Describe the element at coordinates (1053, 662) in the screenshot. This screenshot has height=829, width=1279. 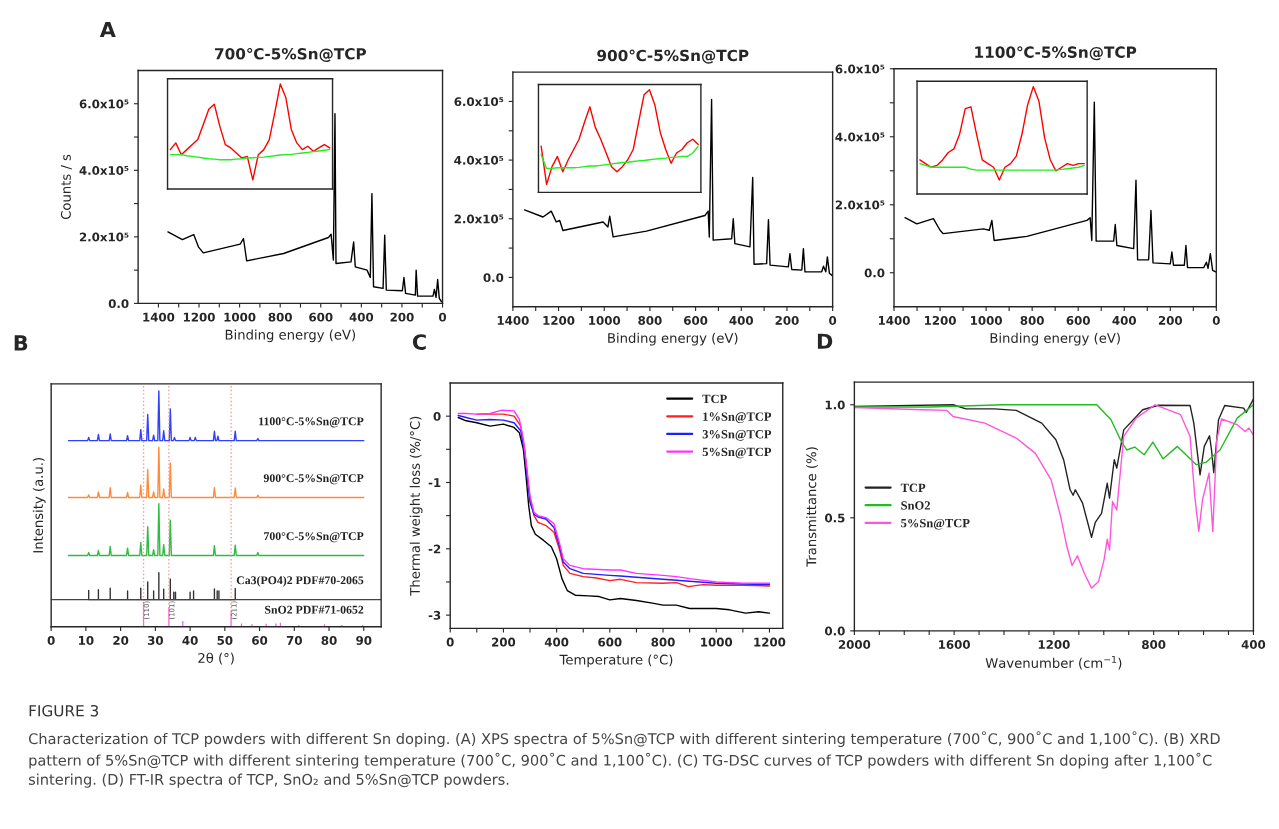
I see `x-axis-title: Wavenumber (cm$^{−1}$)` at that location.